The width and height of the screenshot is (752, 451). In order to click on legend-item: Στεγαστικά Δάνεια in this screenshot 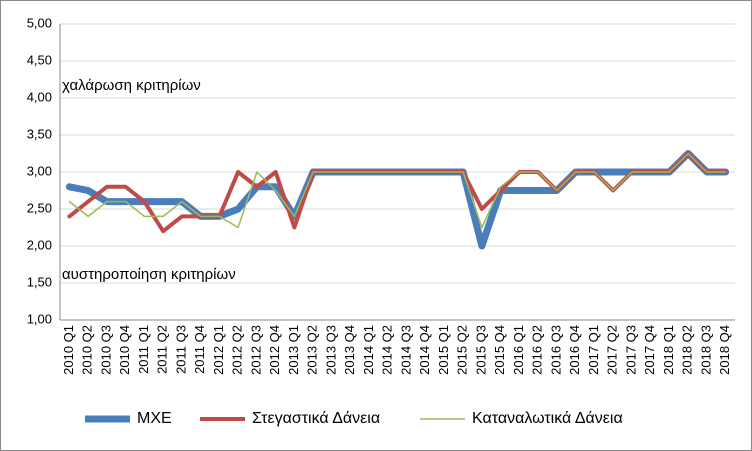, I will do `click(290, 418)`.